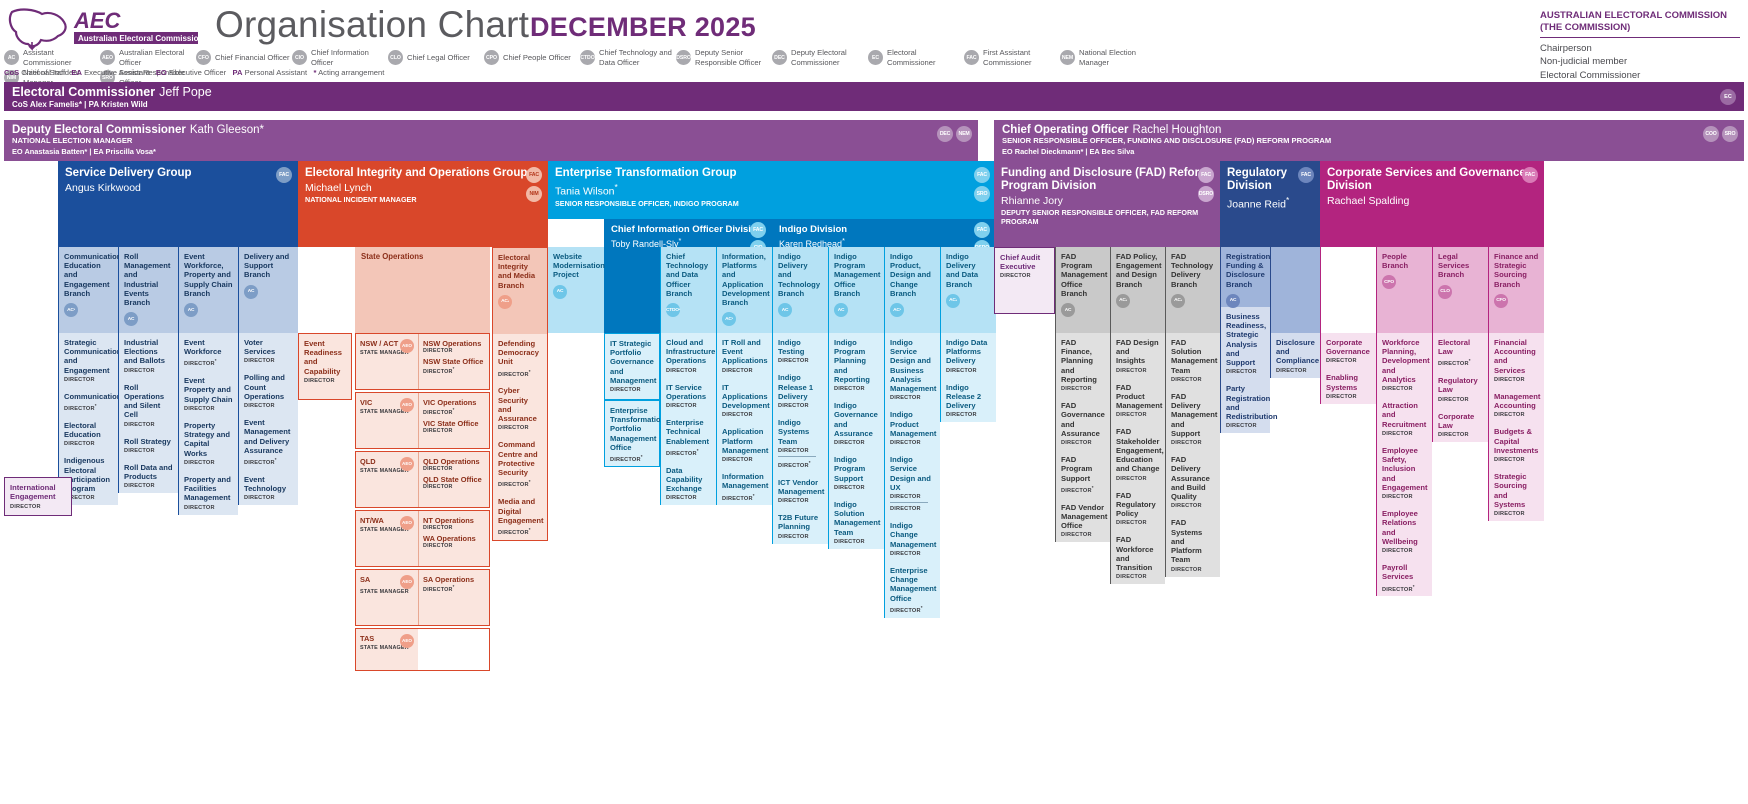  Describe the element at coordinates (1083, 520) in the screenshot. I see `org-cell: FAD Vendor Management Office DIRECTOR` at that location.